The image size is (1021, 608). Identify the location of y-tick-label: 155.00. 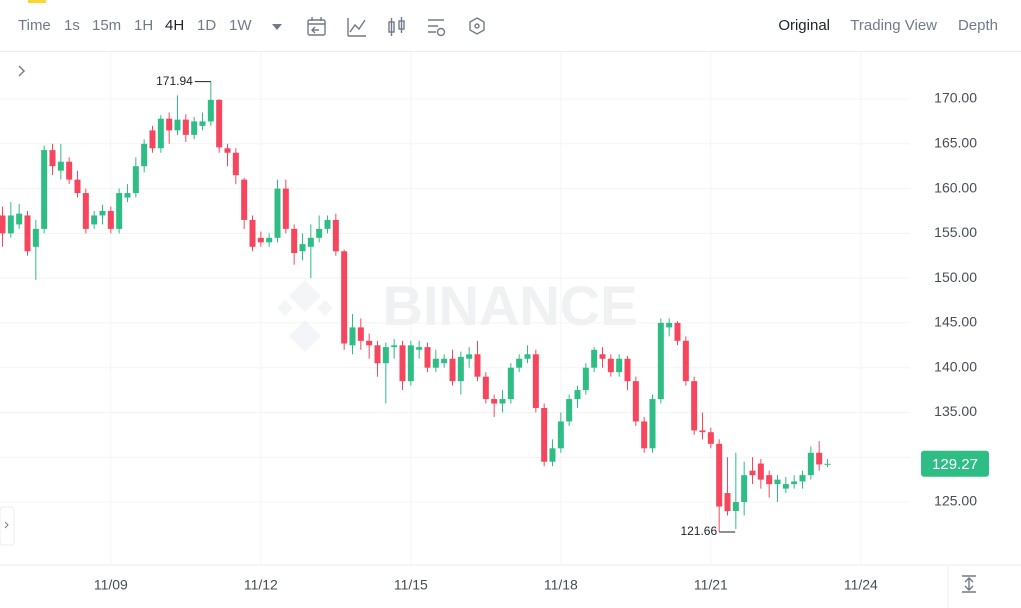
(955, 232).